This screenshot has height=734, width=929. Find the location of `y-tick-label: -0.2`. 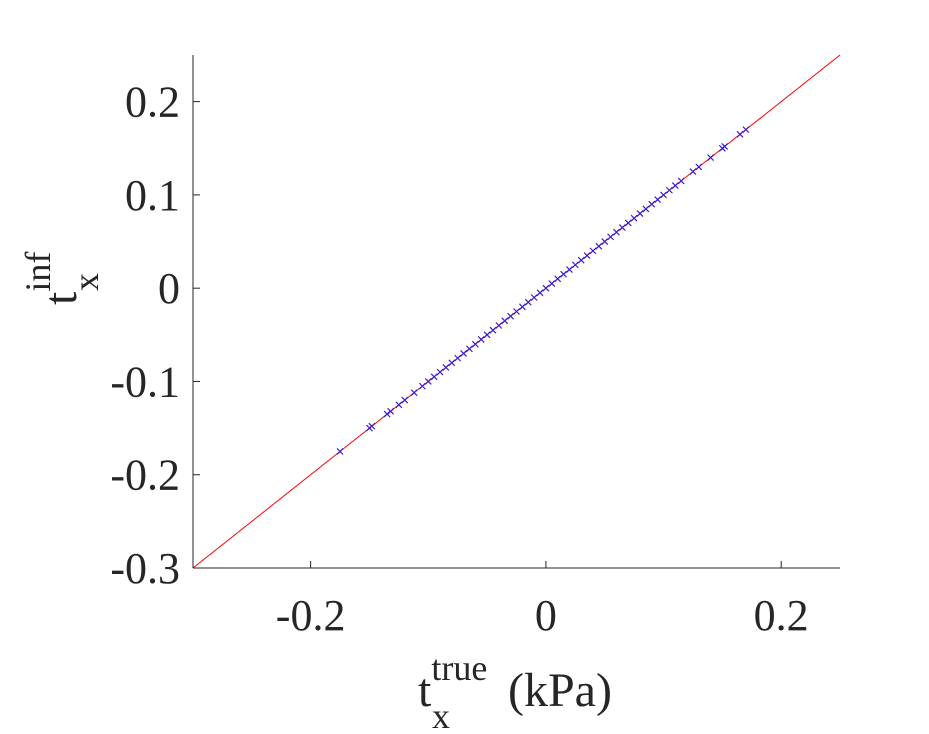

y-tick-label: -0.2 is located at coordinates (145, 475).